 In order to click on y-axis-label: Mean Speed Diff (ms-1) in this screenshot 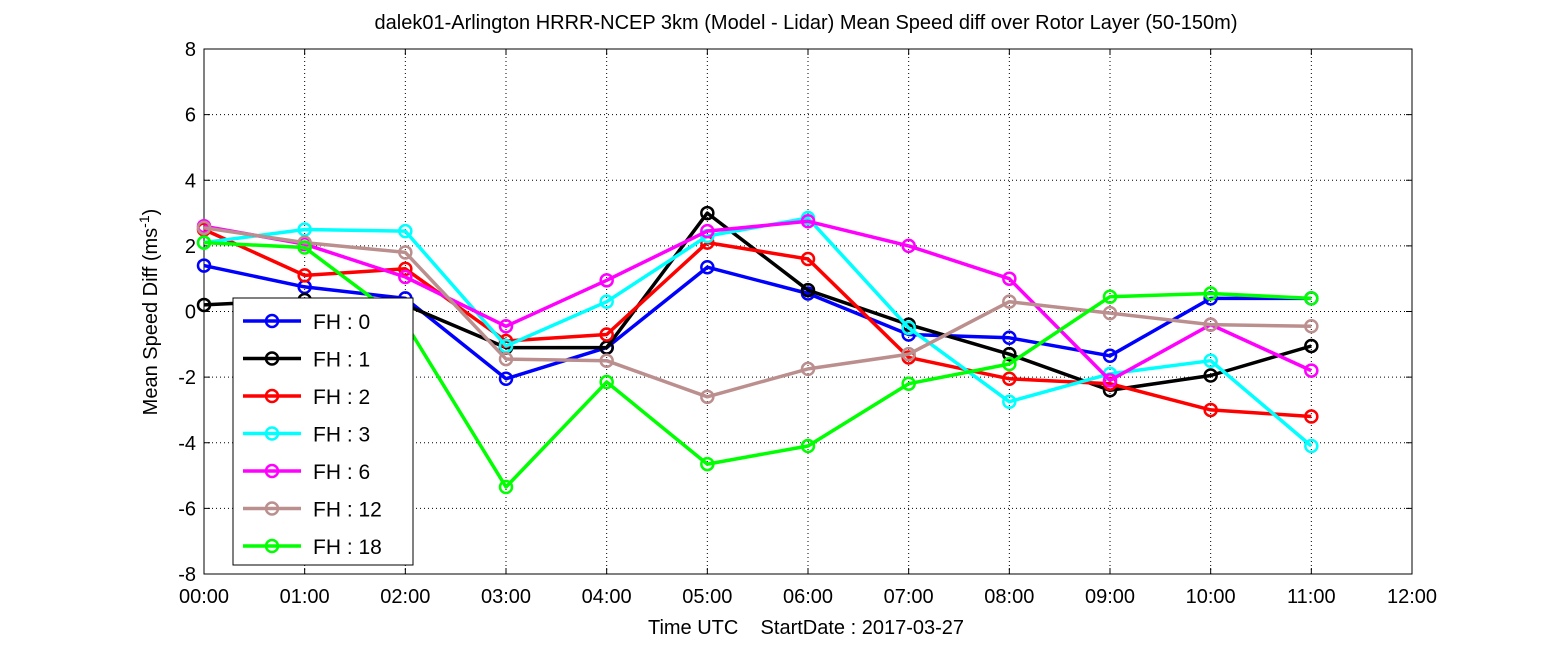, I will do `click(149, 312)`.